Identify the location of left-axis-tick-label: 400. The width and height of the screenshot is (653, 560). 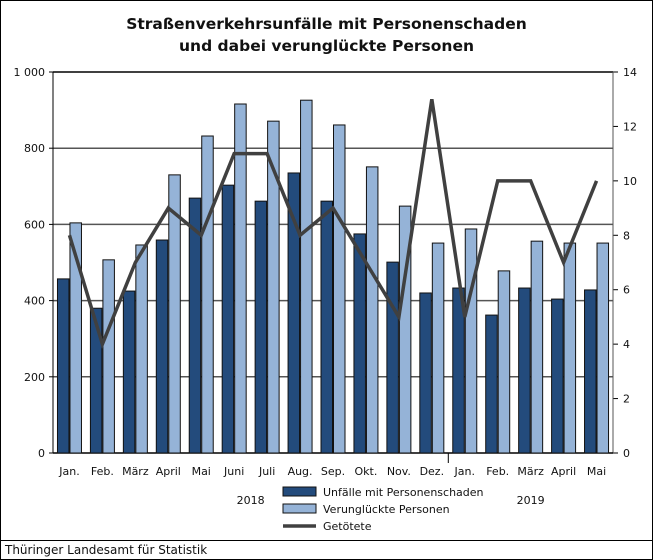
(34, 301).